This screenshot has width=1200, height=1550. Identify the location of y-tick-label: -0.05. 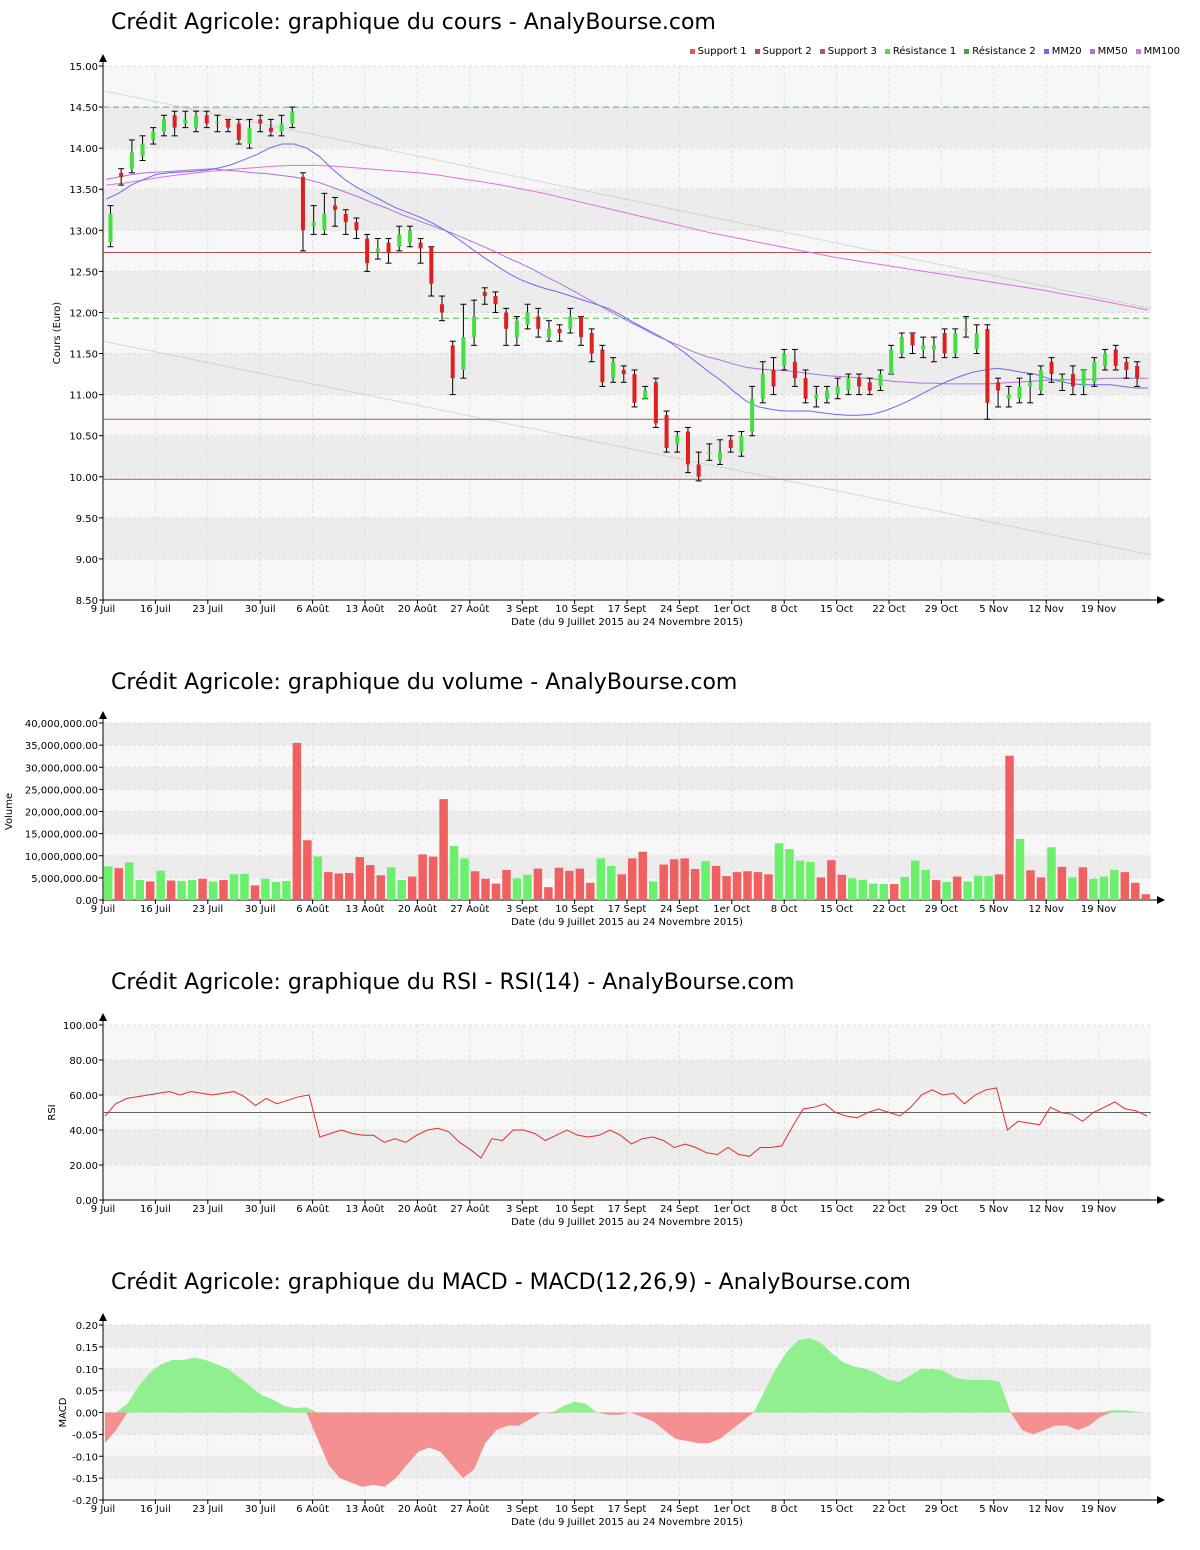
(85, 1435).